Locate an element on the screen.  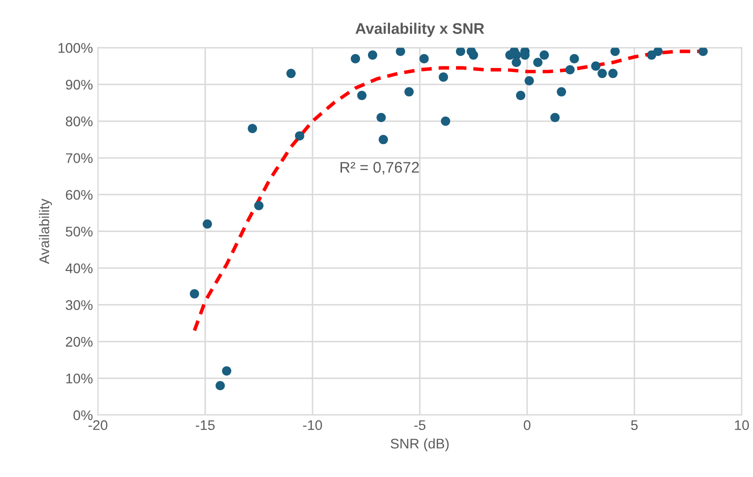
y-tick-label: 20% is located at coordinates (79, 341).